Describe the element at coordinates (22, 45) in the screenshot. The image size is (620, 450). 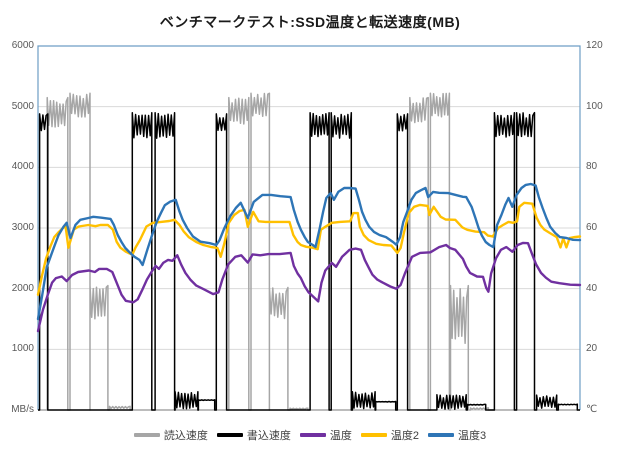
I see `left-axis-tick-label: 6000` at that location.